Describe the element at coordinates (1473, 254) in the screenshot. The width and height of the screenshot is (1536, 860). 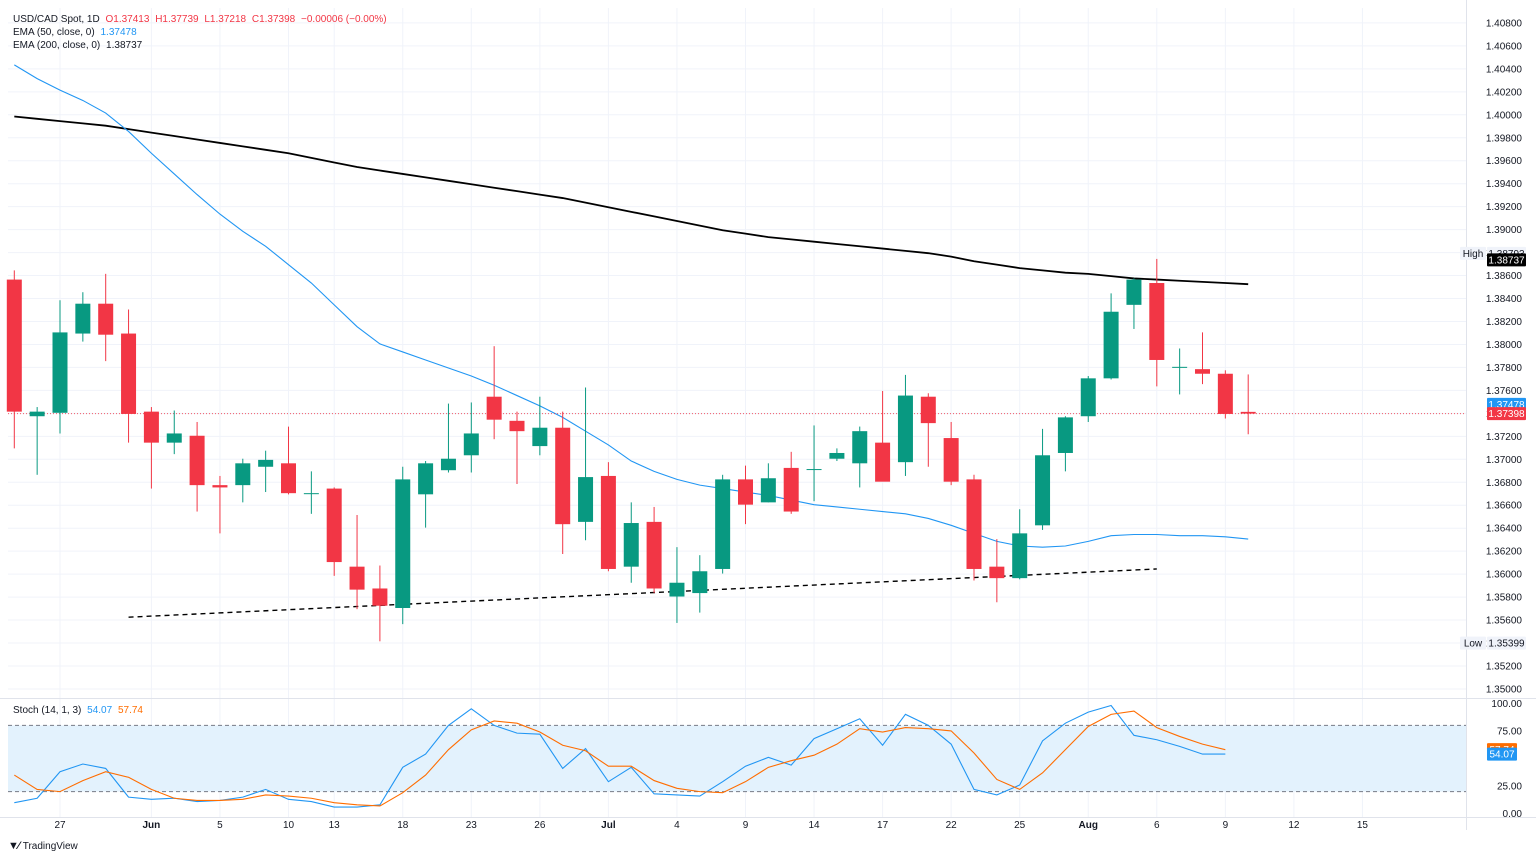
I see `price-tag-label: High` at that location.